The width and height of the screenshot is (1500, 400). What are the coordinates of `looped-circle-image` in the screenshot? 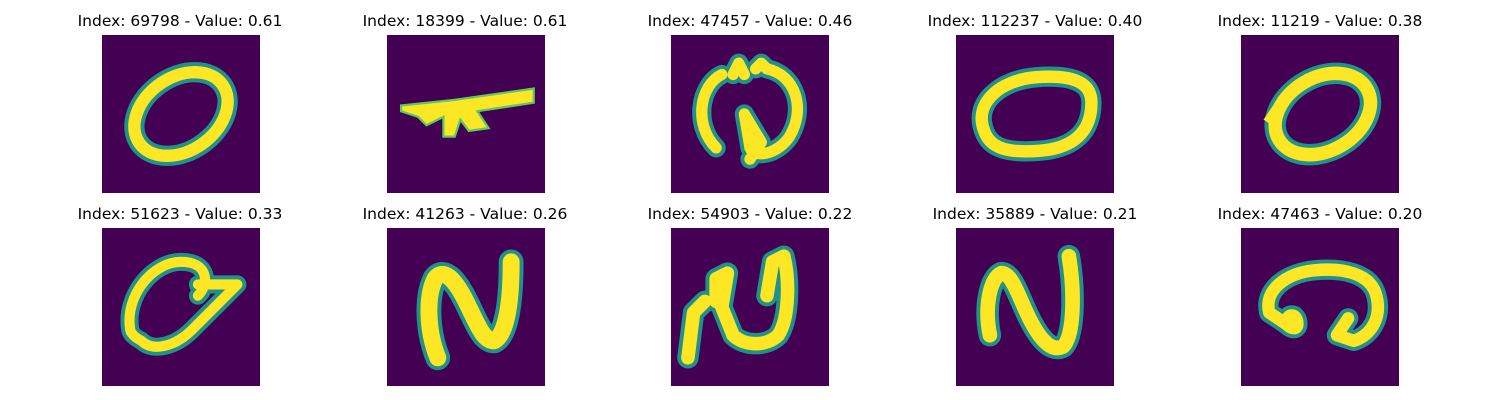 It's located at (750, 114).